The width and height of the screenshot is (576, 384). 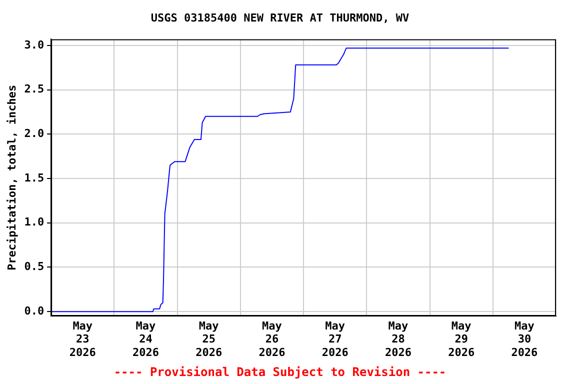 What do you see at coordinates (280, 371) in the screenshot?
I see `text: ---- Provisional Data Subject to Revision ----` at bounding box center [280, 371].